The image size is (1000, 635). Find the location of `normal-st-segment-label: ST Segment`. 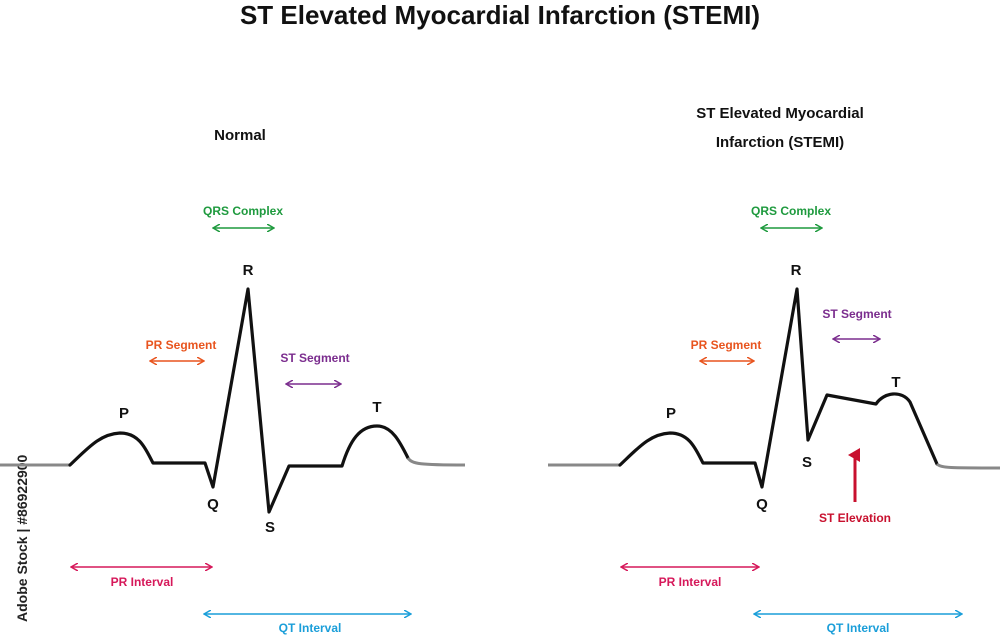

normal-st-segment-label: ST Segment is located at coordinates (314, 358).